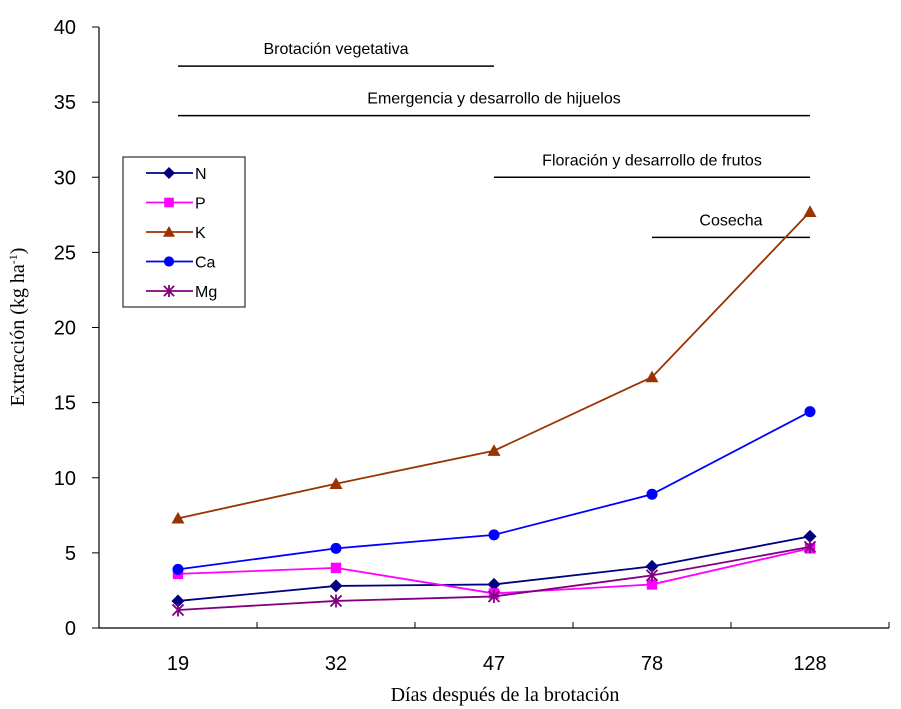  Describe the element at coordinates (181, 263) in the screenshot. I see `legend-item-ca: Ca` at that location.